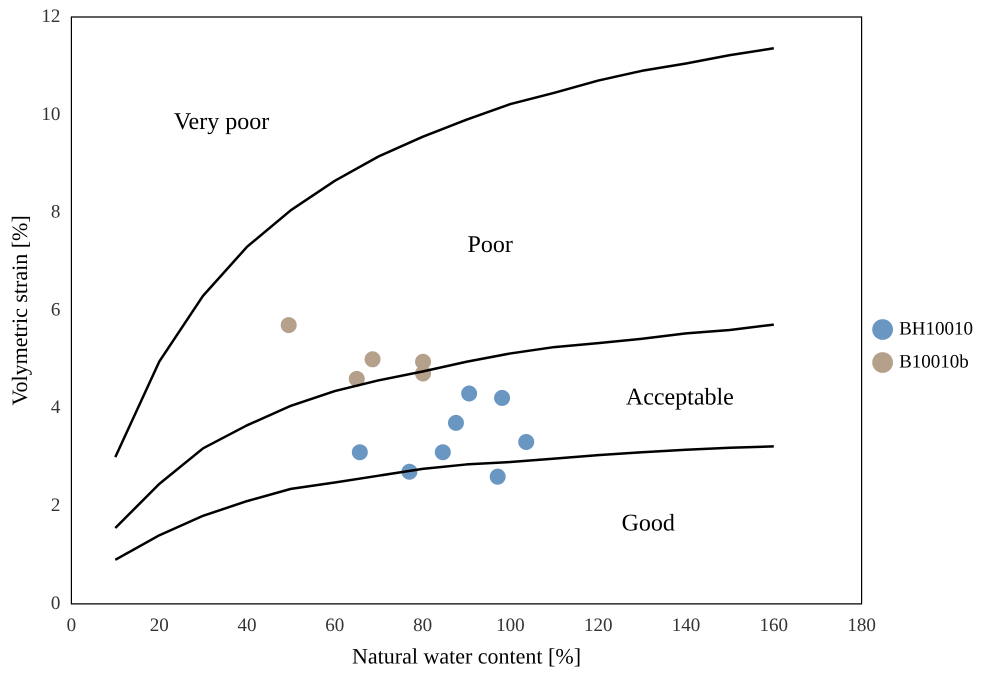 The image size is (993, 675). I want to click on x-tick-label: 160, so click(774, 625).